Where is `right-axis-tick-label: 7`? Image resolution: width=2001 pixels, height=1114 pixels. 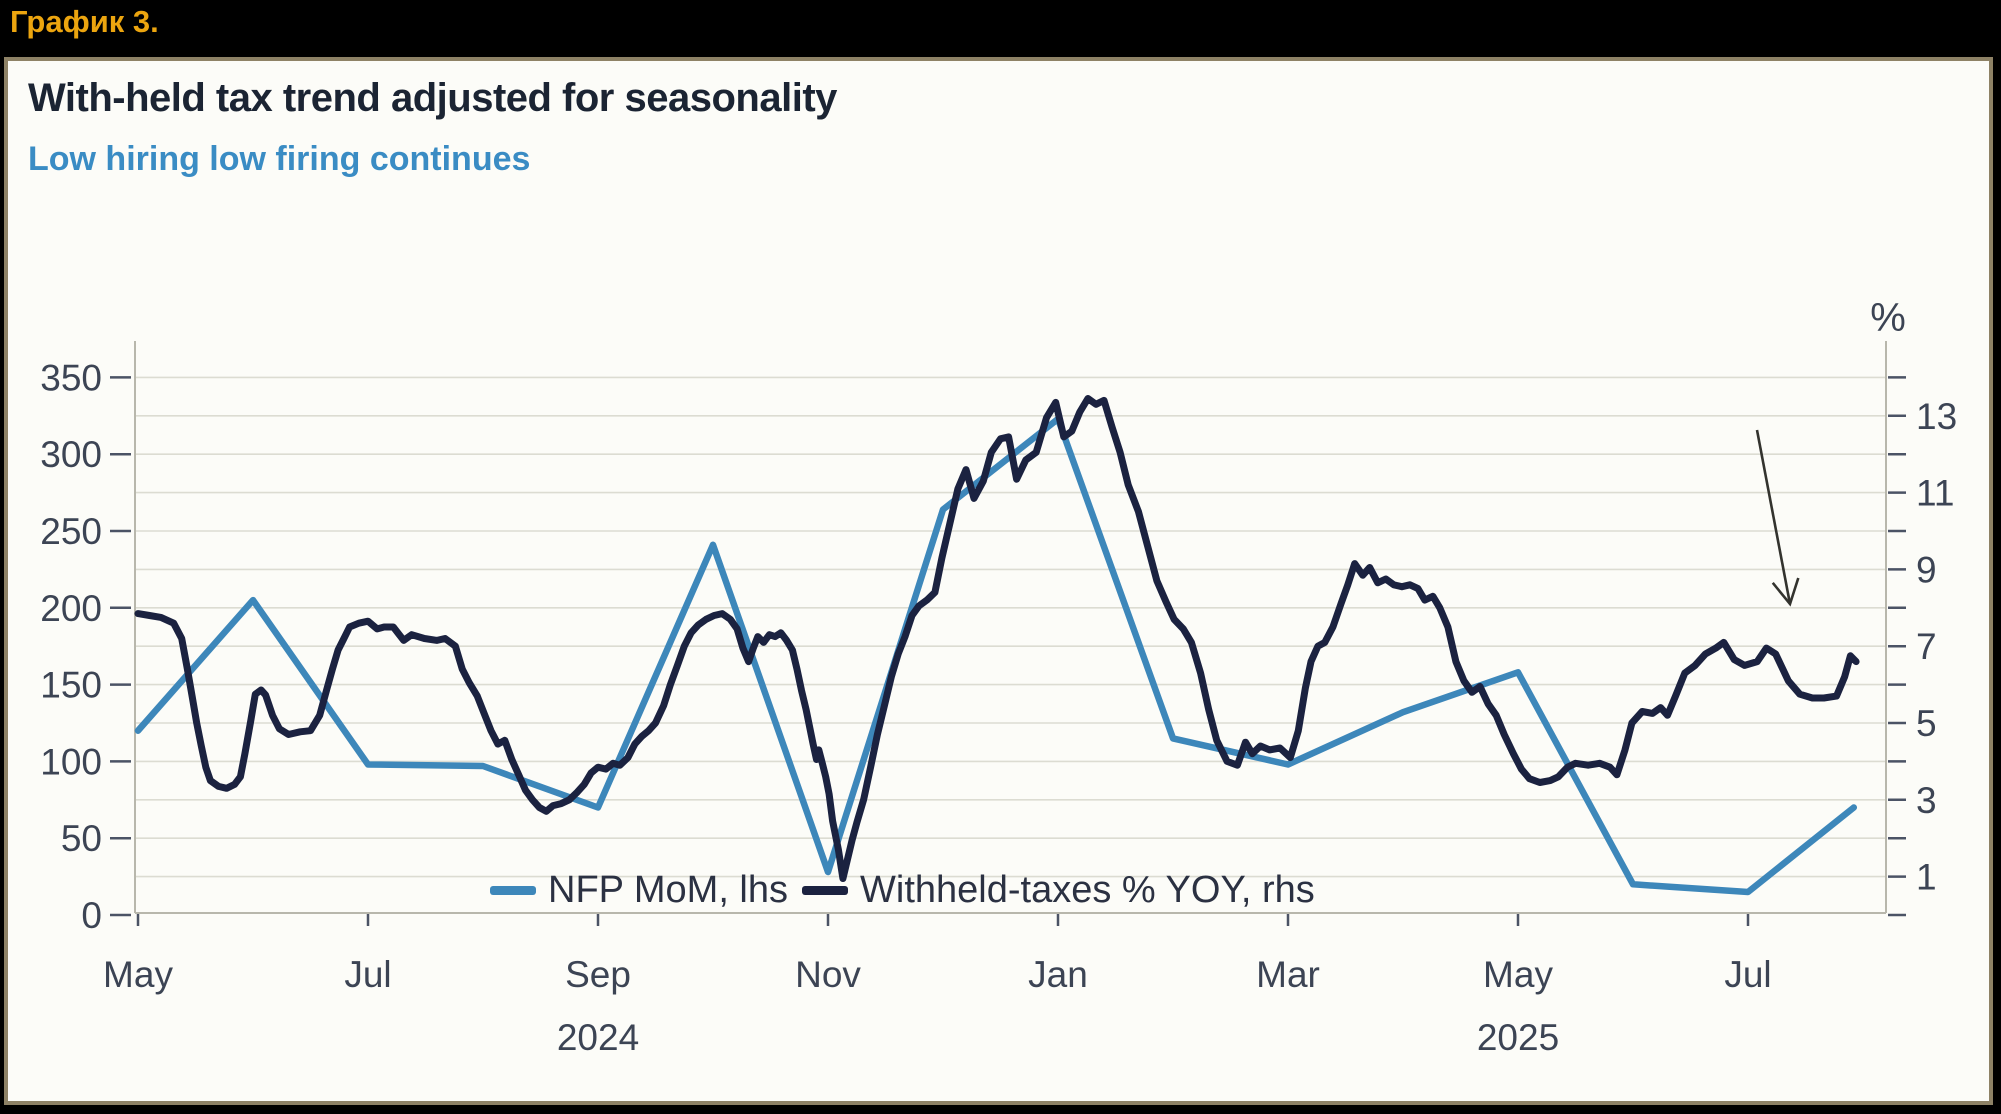
right-axis-tick-label: 7 is located at coordinates (1926, 646).